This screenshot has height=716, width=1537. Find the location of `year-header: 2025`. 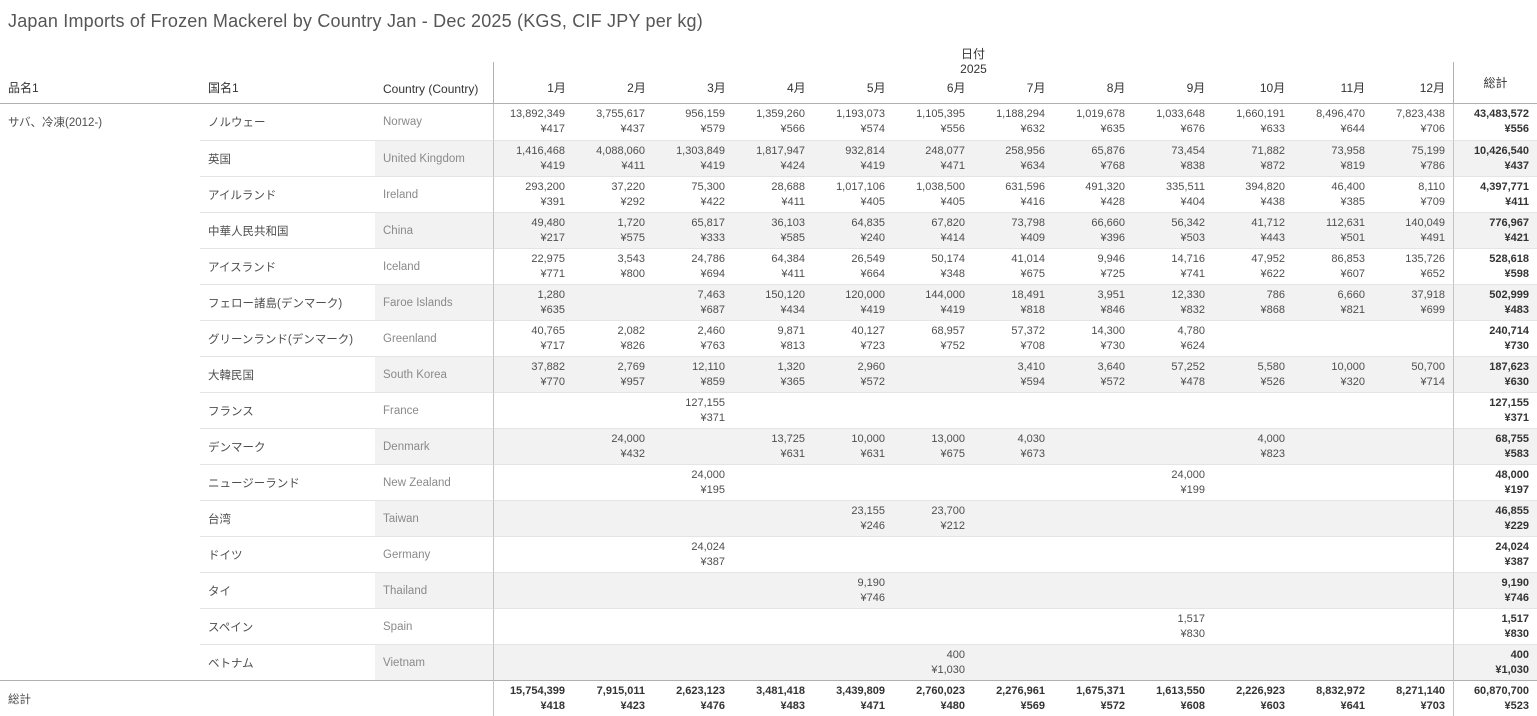

year-header: 2025 is located at coordinates (973, 69).